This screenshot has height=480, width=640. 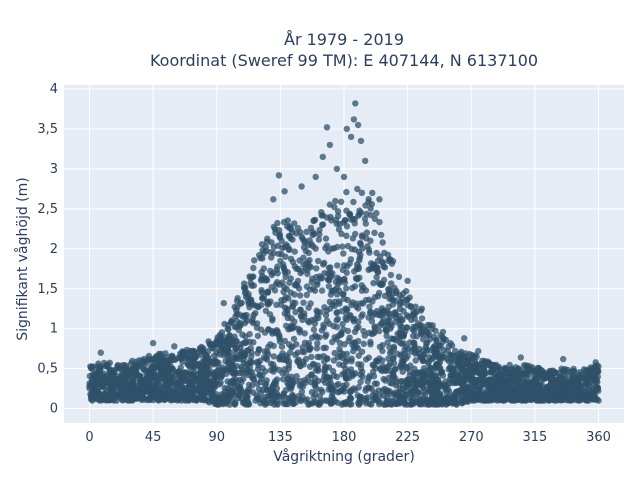 I want to click on x-tick-label: 360, so click(x=598, y=437).